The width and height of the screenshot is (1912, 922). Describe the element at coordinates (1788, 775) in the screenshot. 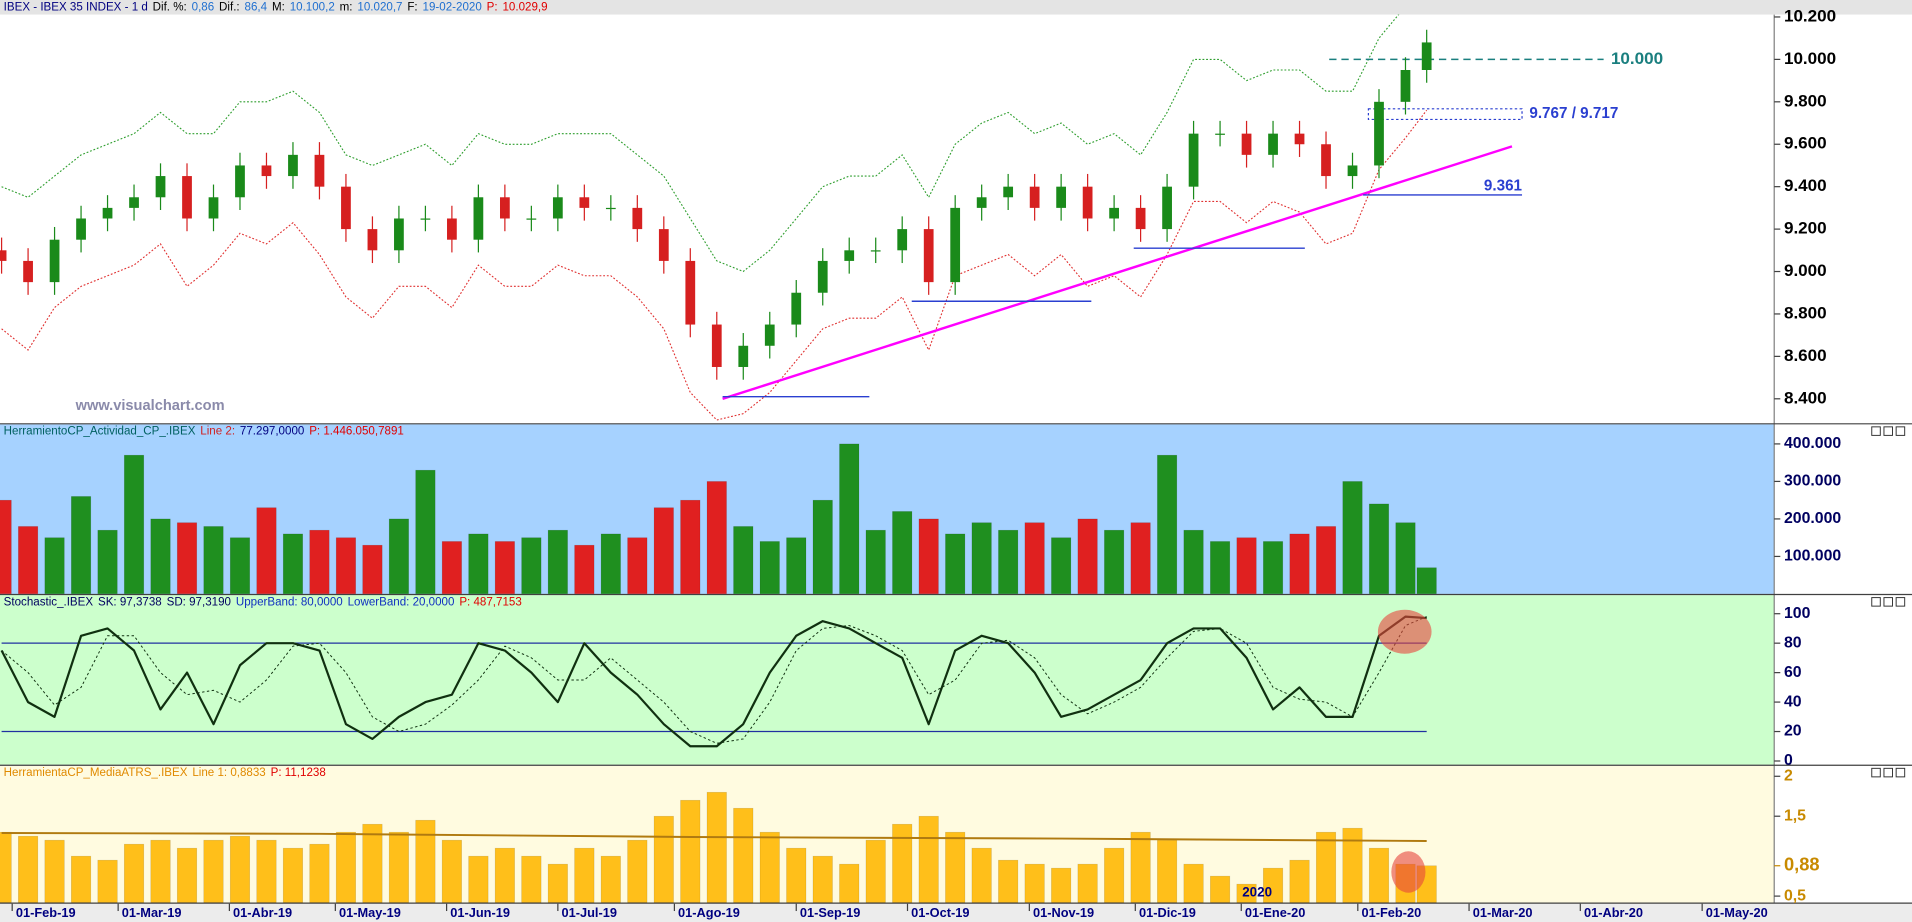

I see `y-tick-label: 2` at that location.